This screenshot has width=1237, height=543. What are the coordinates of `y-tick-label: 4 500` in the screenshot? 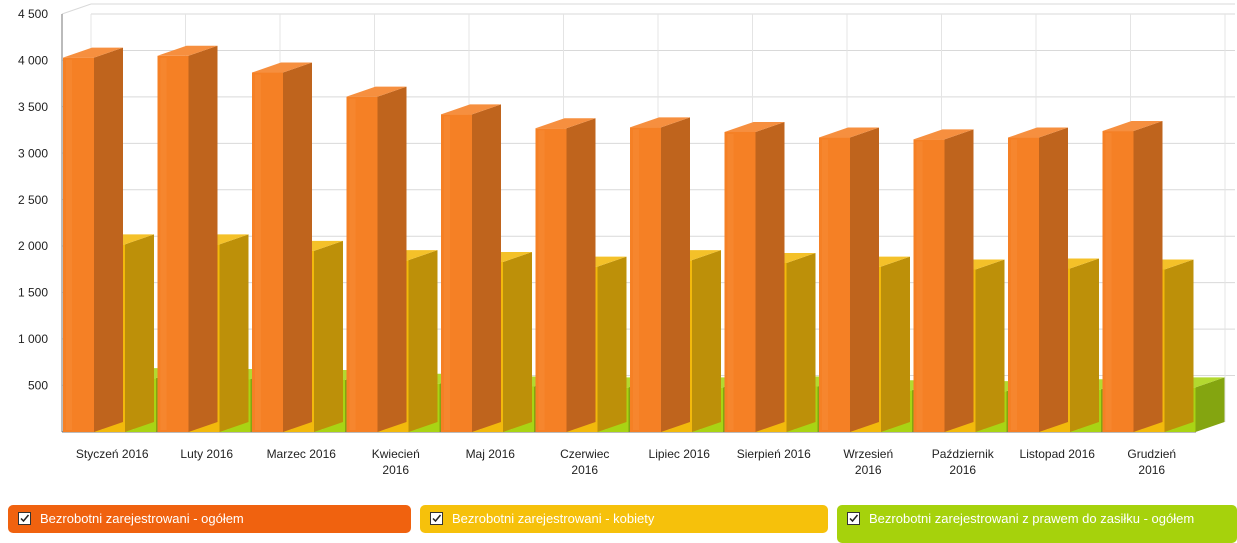 It's located at (33, 14).